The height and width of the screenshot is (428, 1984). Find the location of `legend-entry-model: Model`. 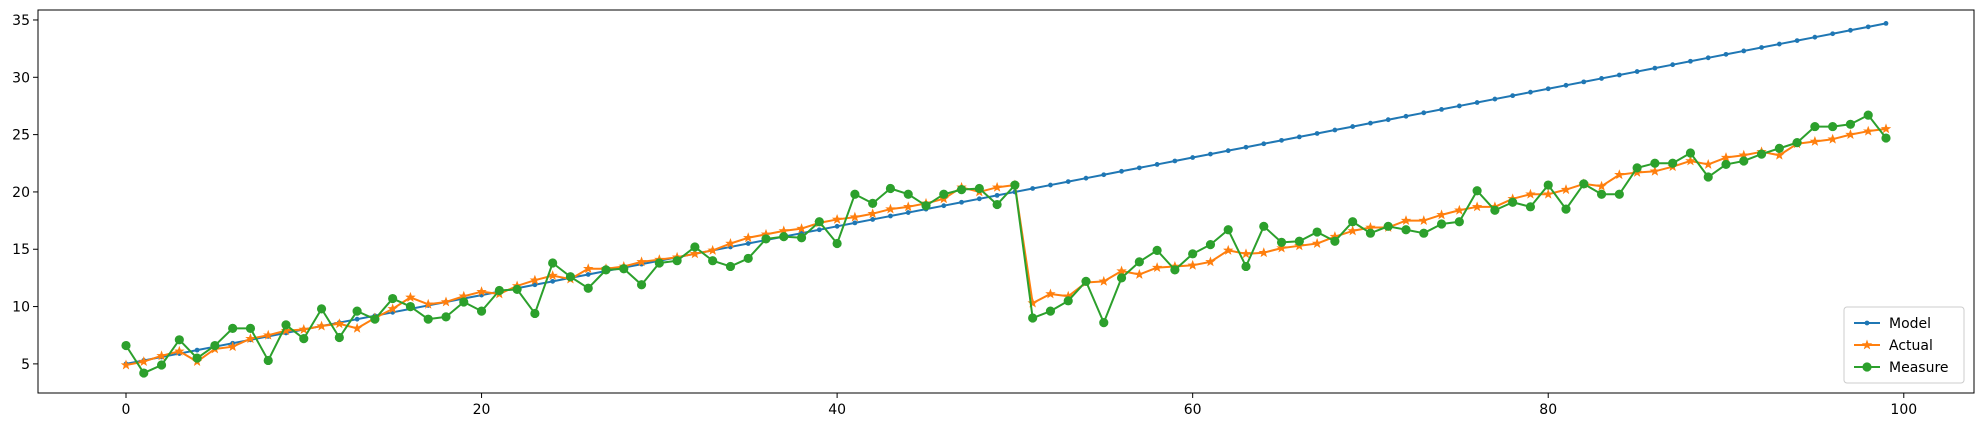

legend-entry-model: Model is located at coordinates (1892, 324).